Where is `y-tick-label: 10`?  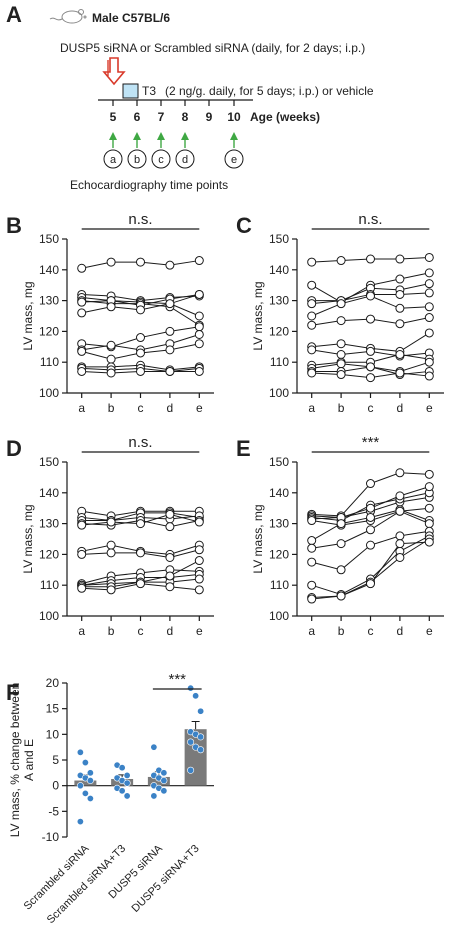
y-tick-label: 10 is located at coordinates (53, 734).